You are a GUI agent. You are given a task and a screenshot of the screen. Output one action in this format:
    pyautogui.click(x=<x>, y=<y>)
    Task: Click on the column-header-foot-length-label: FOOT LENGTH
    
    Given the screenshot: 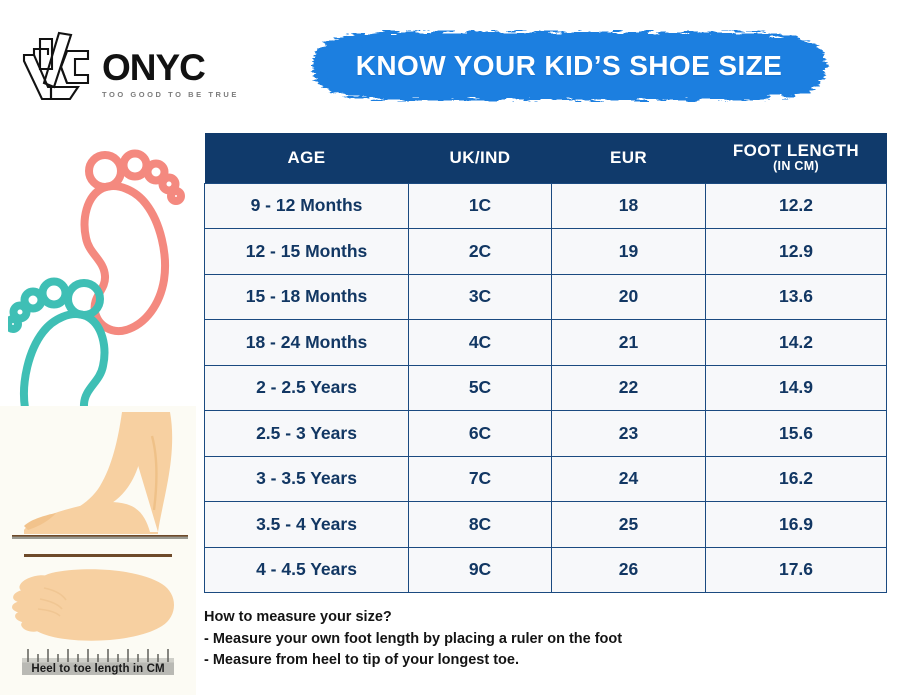 What is the action you would take?
    pyautogui.click(x=796, y=150)
    